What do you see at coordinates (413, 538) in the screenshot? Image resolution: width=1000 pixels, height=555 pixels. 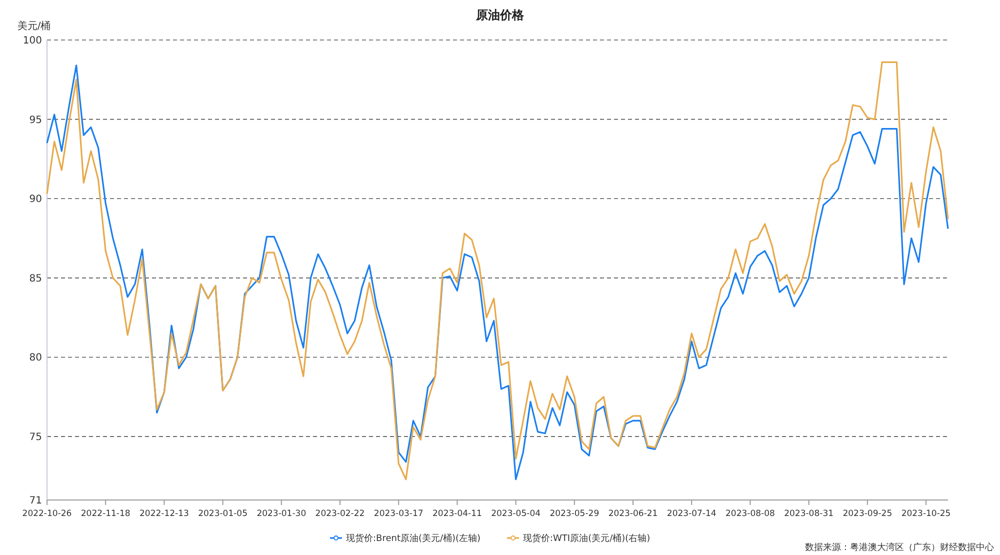 I see `legend-label: 现货价:Brent原油(美元/桶)(左轴)` at bounding box center [413, 538].